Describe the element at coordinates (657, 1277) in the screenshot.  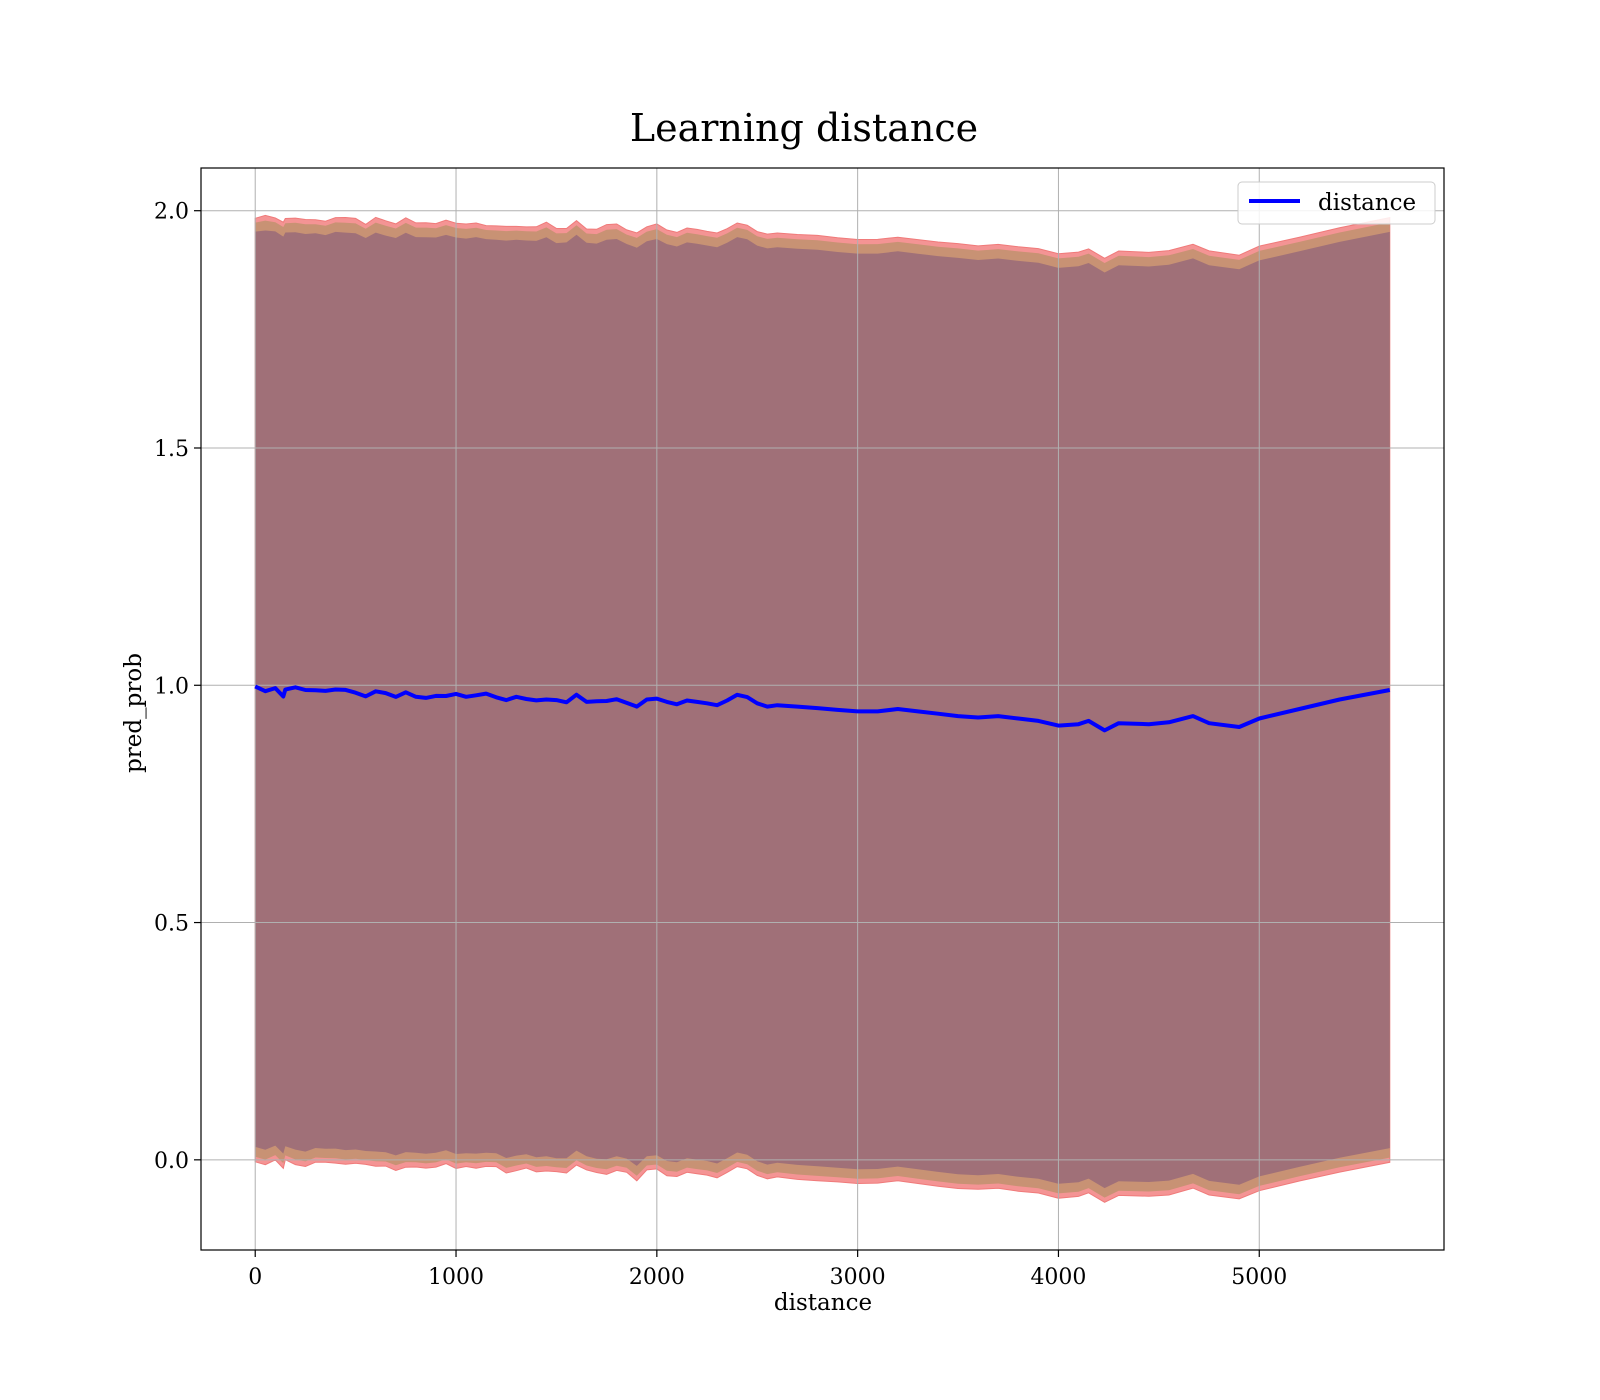
I see `x-tick-label: 2000` at that location.